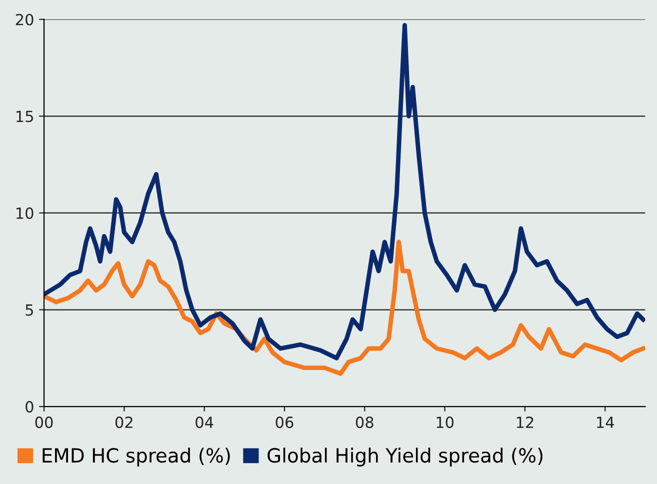  Describe the element at coordinates (205, 422) in the screenshot. I see `x-tick-label: 04` at that location.